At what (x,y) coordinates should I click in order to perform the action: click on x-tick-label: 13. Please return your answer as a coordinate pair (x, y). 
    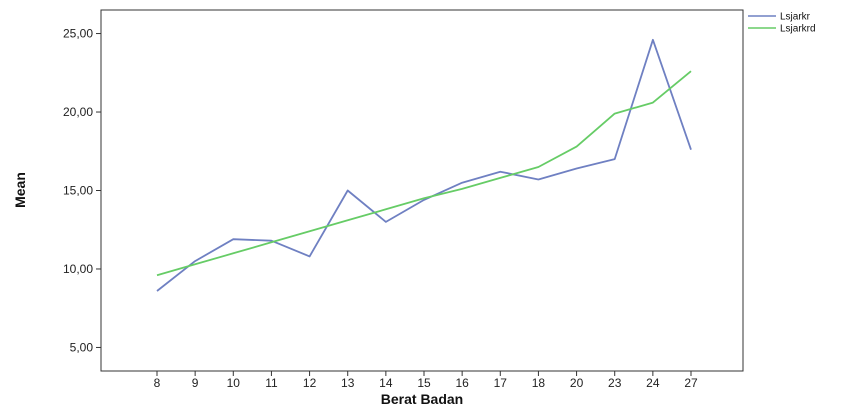
    Looking at the image, I should click on (348, 383).